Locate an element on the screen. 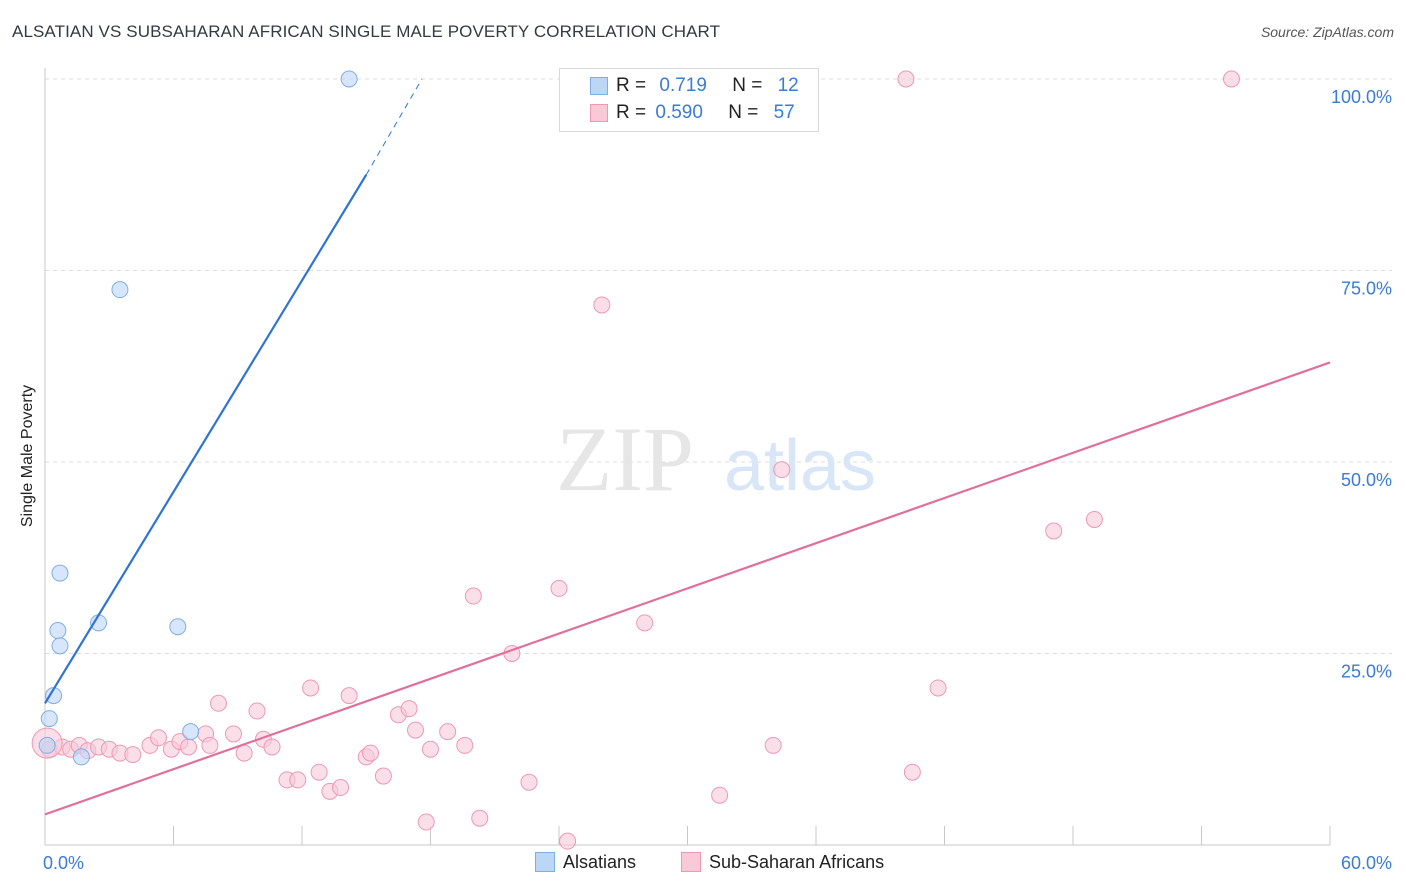 Image resolution: width=1406 pixels, height=892 pixels. source-label: Source: ZipAtlas.com is located at coordinates (1327, 32).